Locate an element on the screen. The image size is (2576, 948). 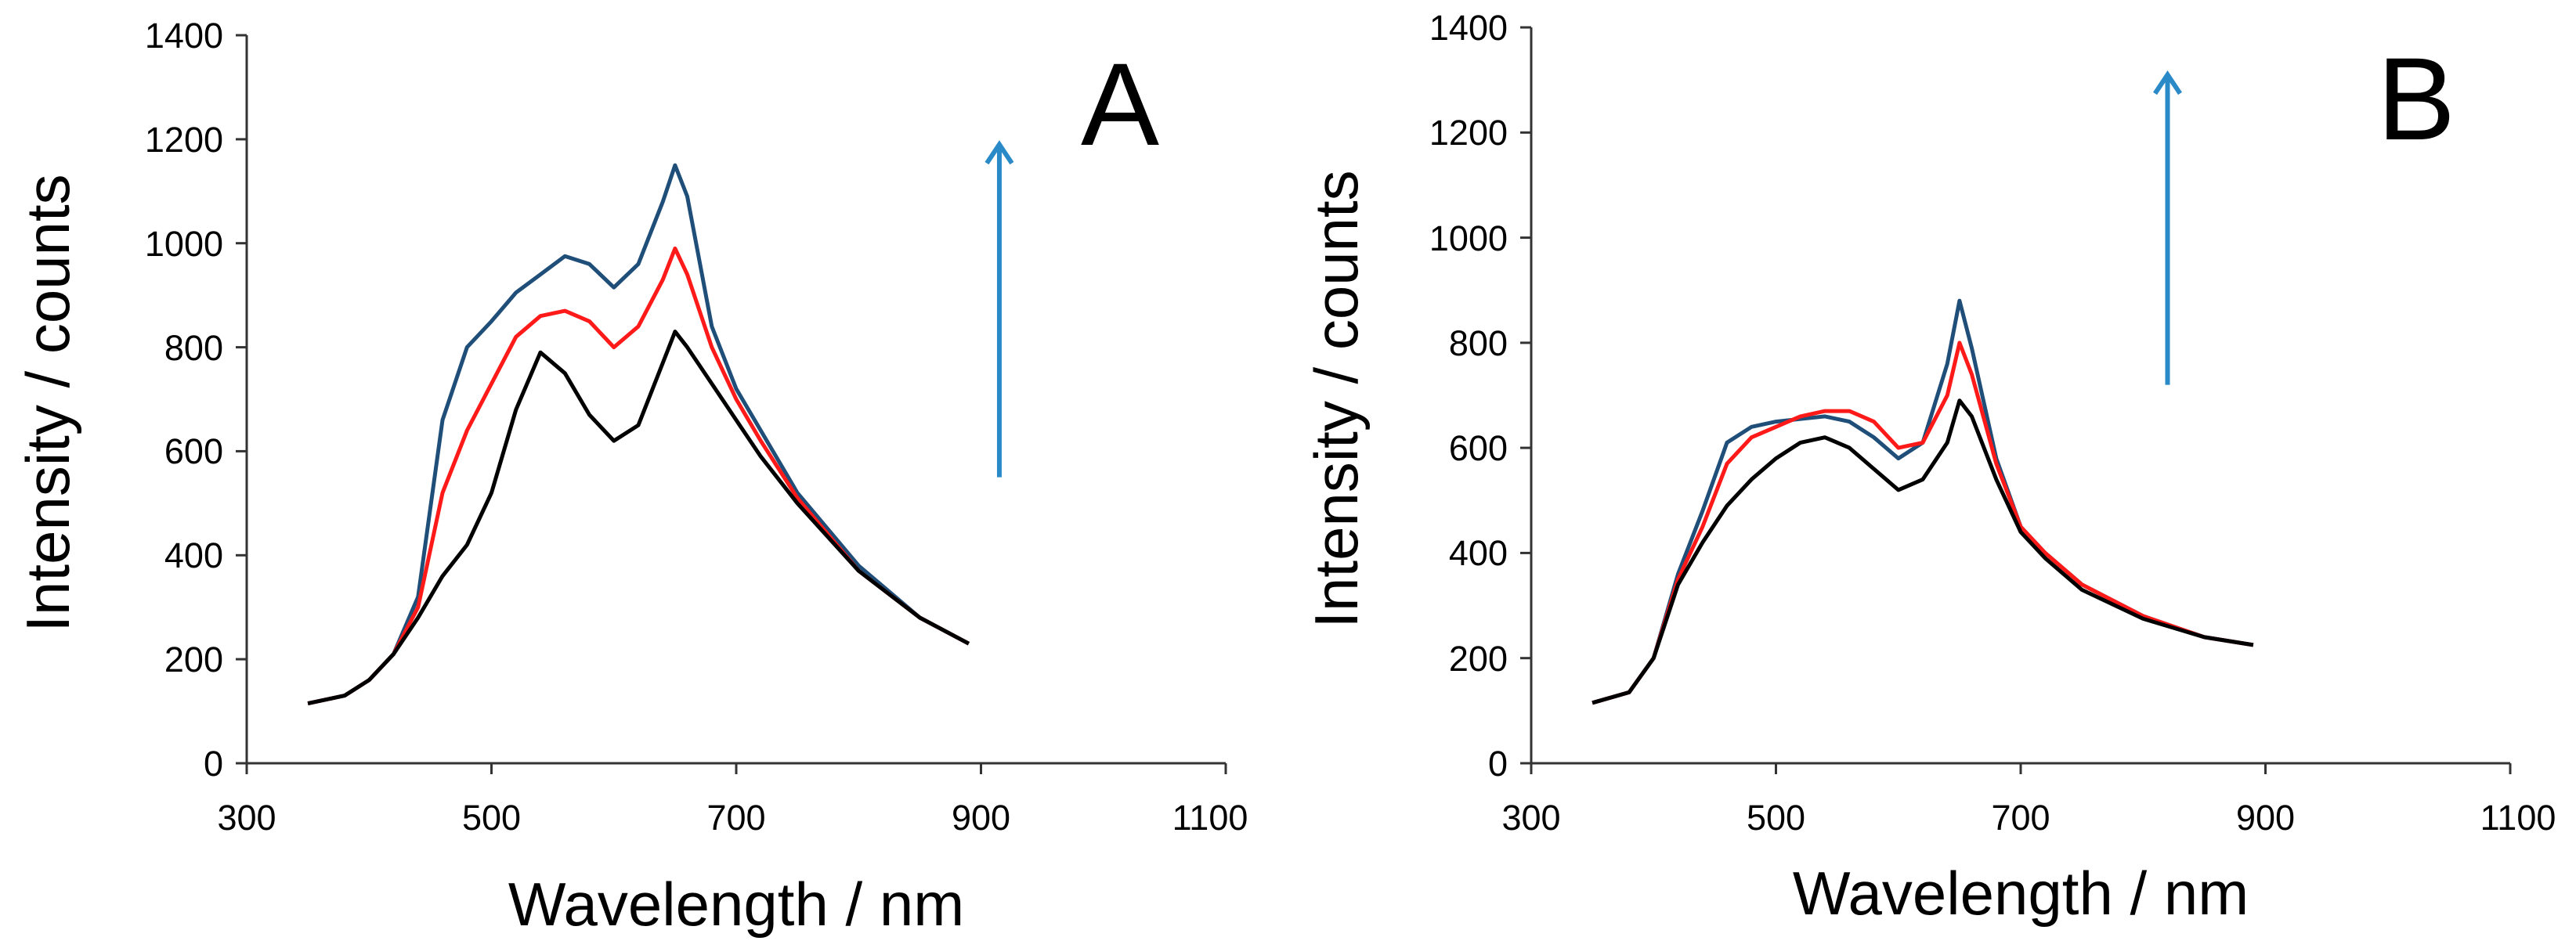
panel-b-trend-arrowhead is located at coordinates (2167, 83).